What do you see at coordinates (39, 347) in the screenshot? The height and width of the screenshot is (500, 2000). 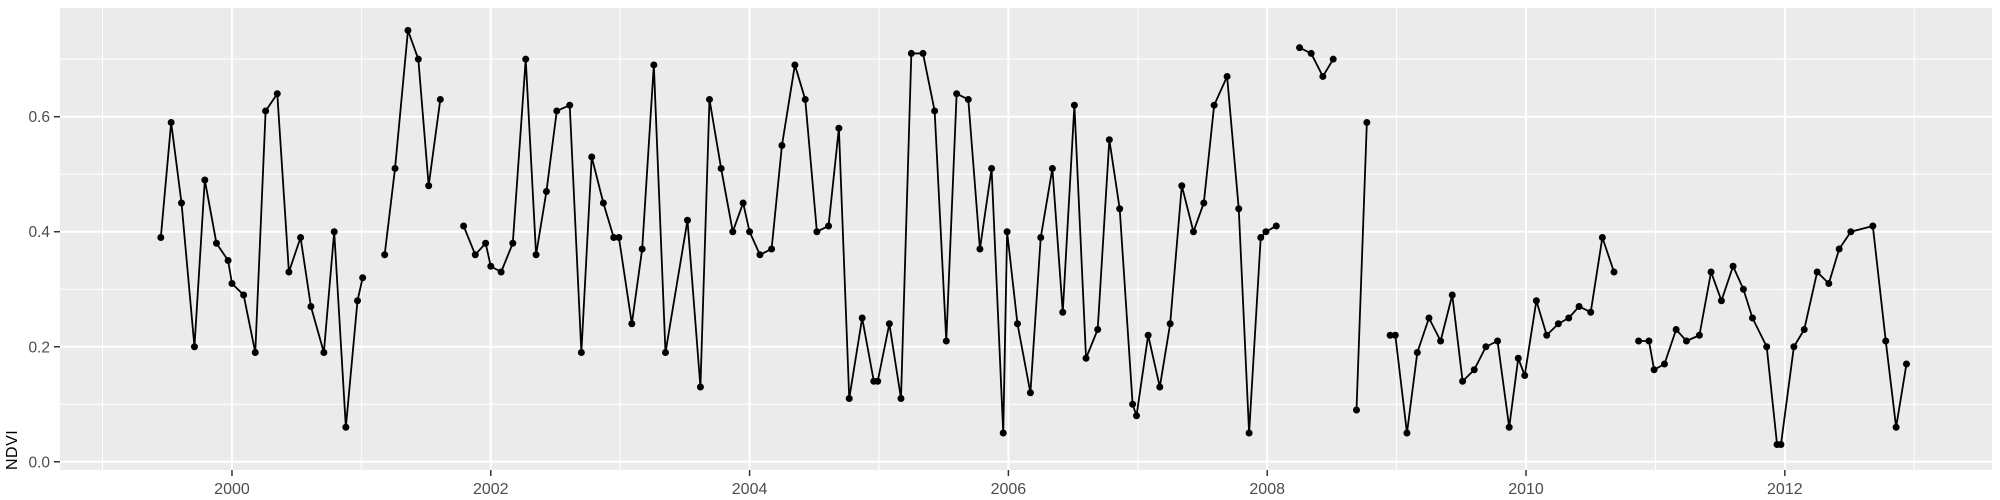 I see `y-tick-label: 0.2` at bounding box center [39, 347].